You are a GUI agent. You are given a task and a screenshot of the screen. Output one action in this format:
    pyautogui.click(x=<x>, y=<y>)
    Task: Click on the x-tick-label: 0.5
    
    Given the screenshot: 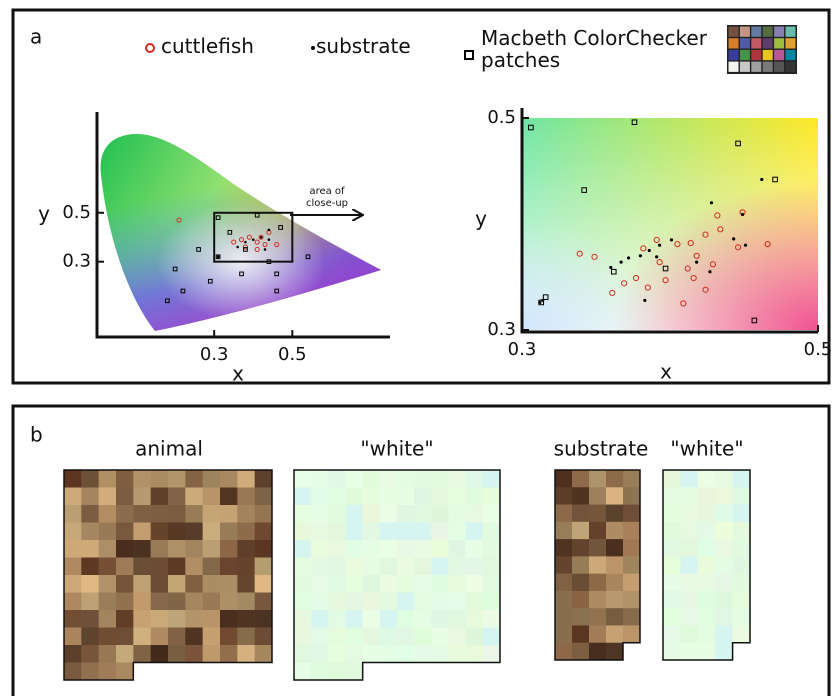 What is the action you would take?
    pyautogui.click(x=292, y=354)
    